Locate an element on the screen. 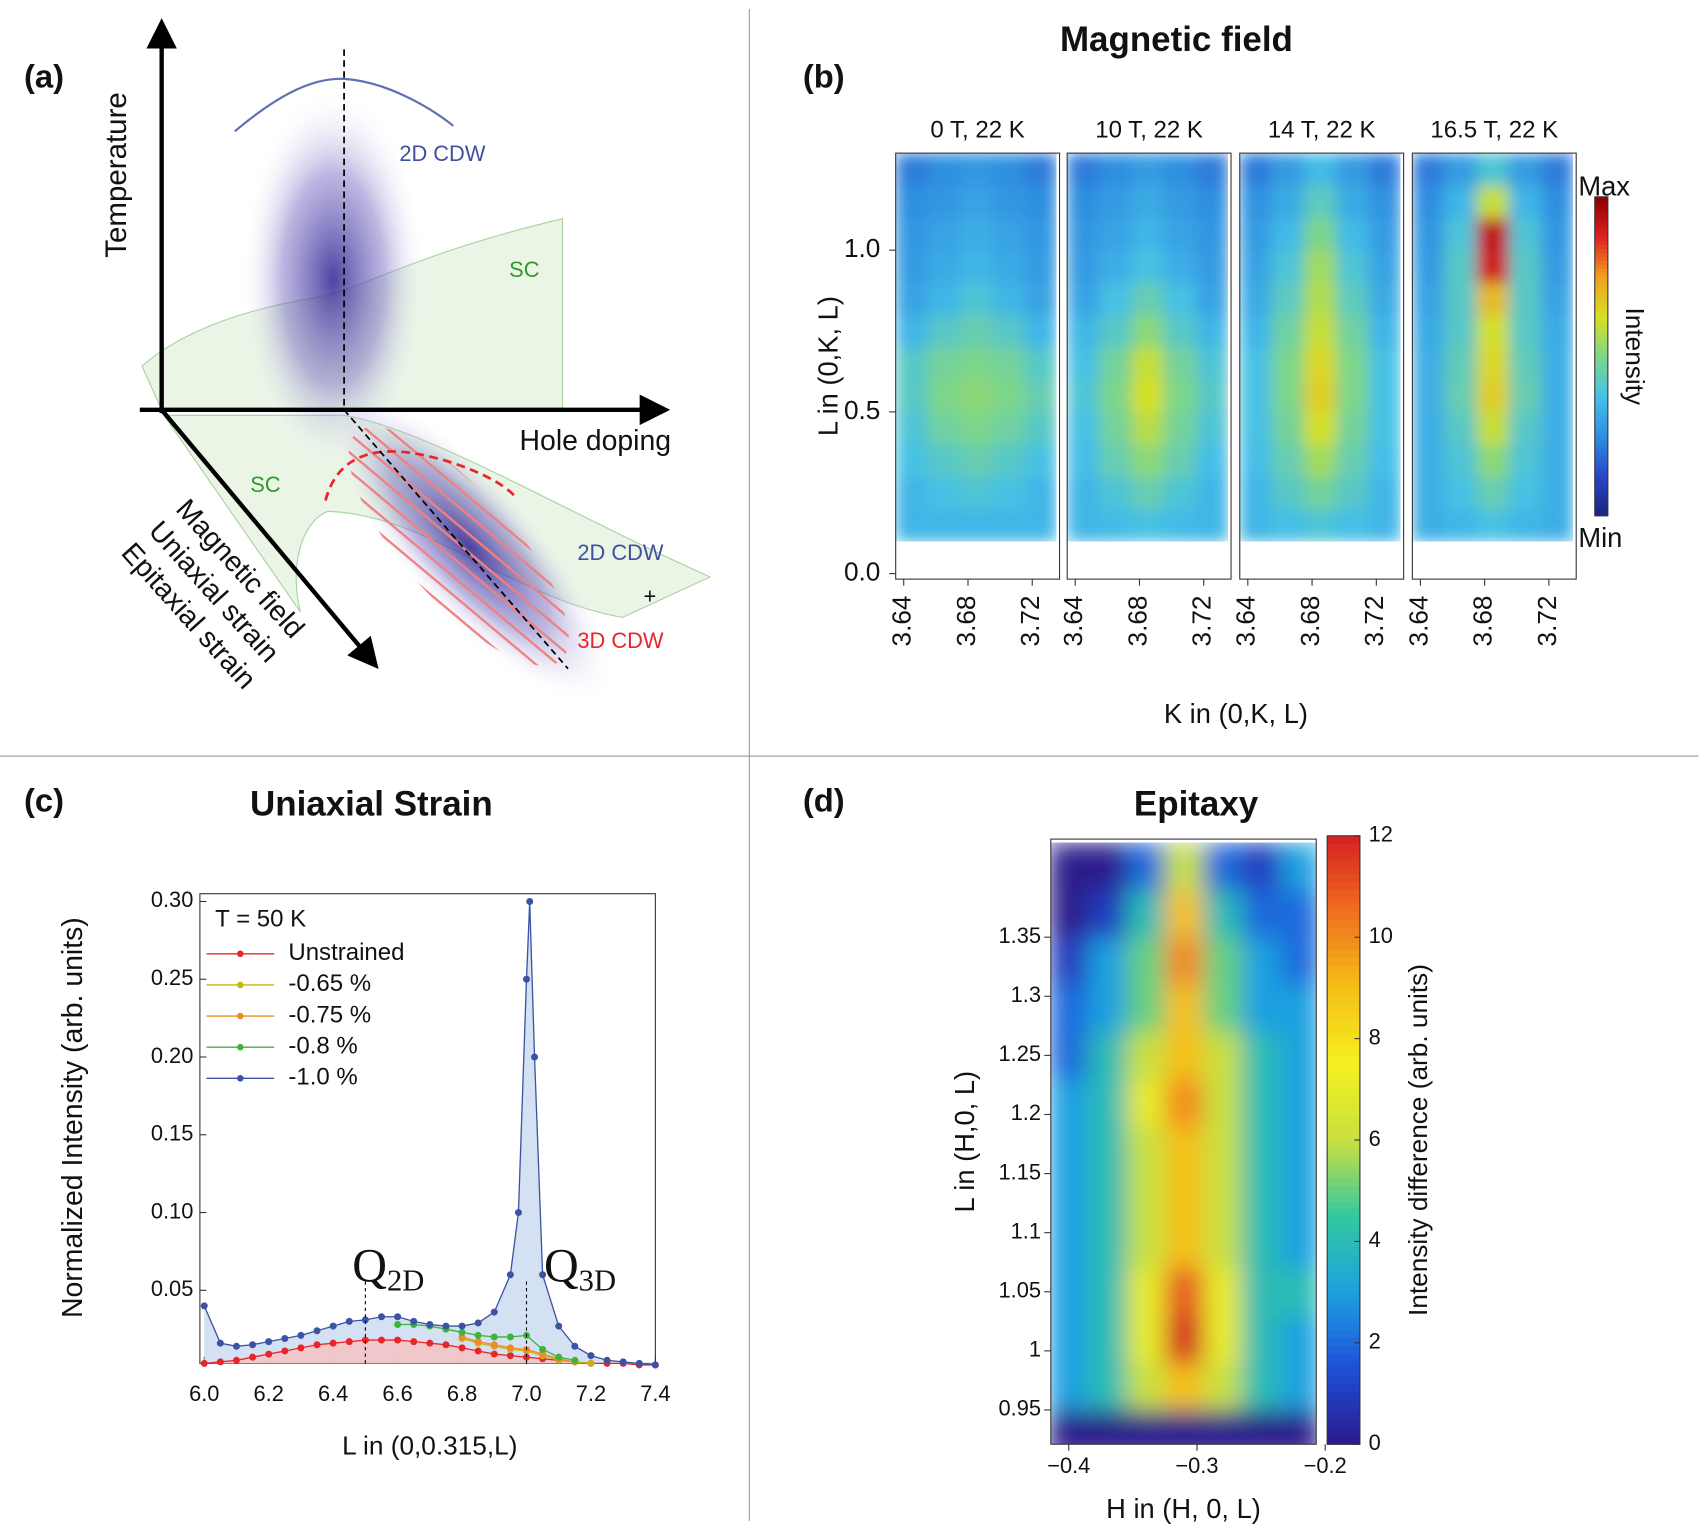 The height and width of the screenshot is (1534, 1704). colorbar-tick-label: 4 is located at coordinates (1375, 1239).